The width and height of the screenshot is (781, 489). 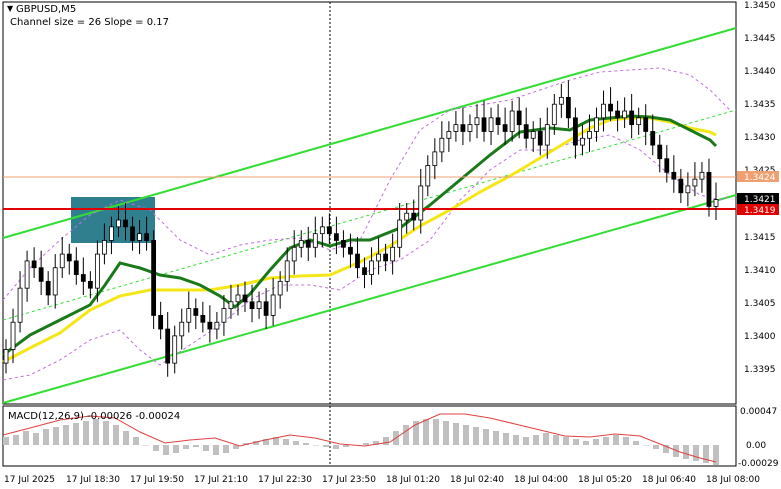 I want to click on macd-pane-frame, so click(x=369, y=436).